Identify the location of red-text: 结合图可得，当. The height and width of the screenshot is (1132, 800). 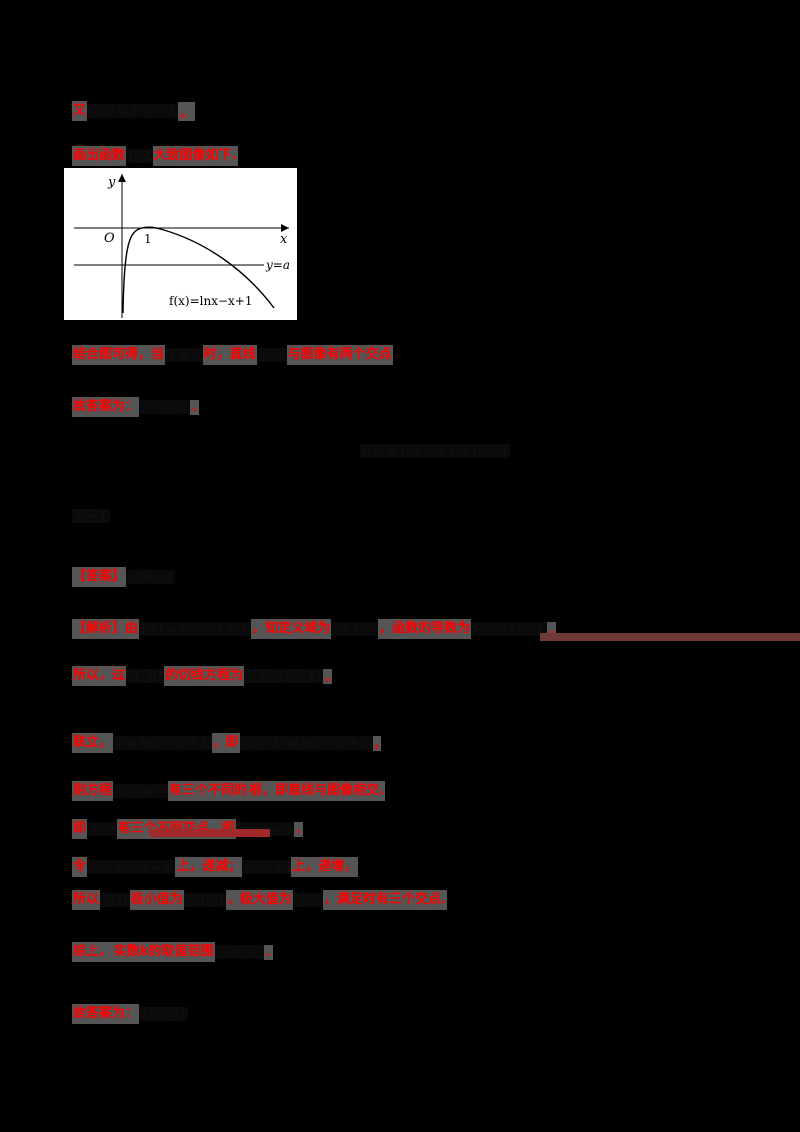
(119, 355).